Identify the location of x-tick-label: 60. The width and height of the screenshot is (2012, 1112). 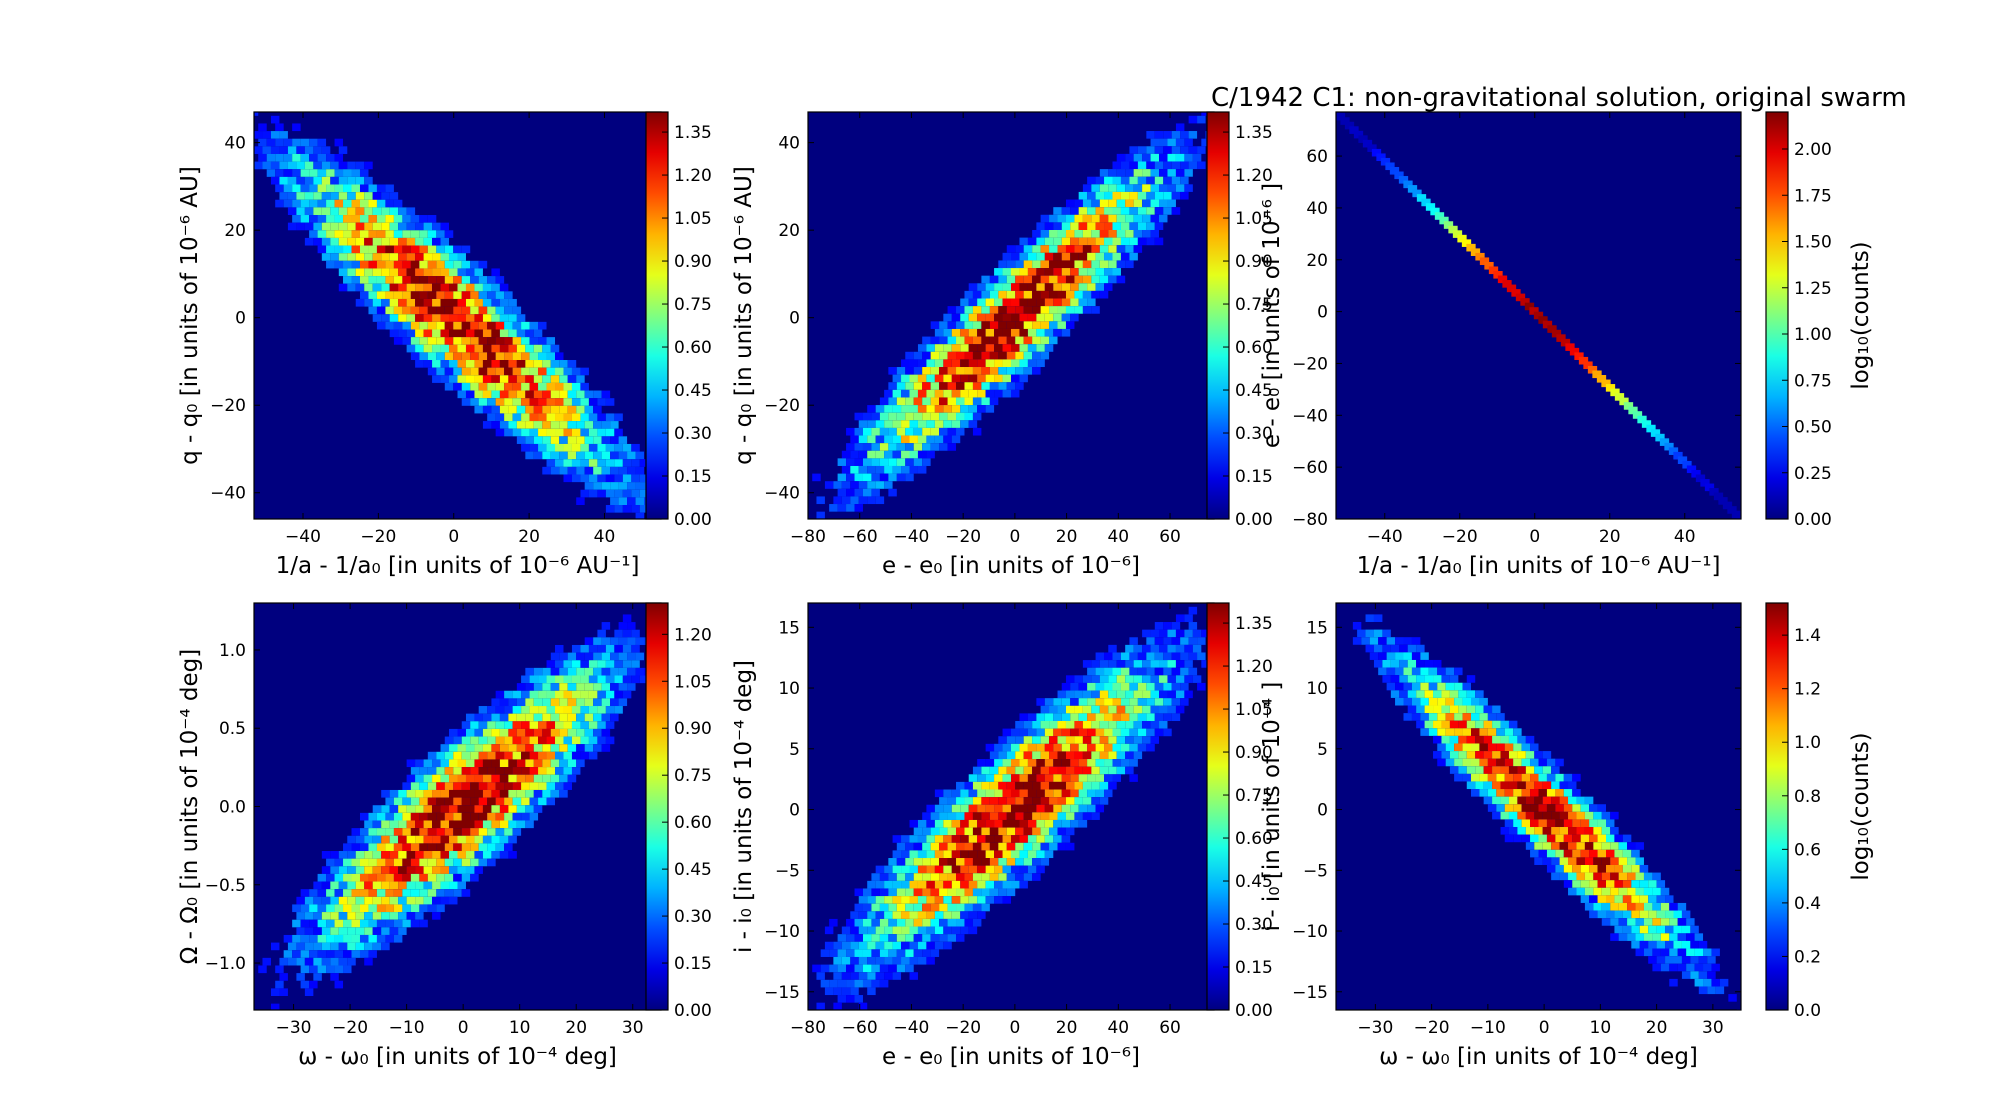
(1170, 1028).